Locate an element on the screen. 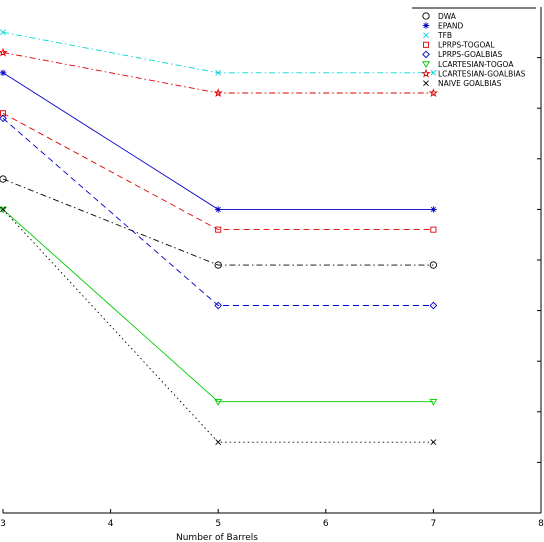  legend-label-3: LPRPS-TOGOAL is located at coordinates (466, 45).